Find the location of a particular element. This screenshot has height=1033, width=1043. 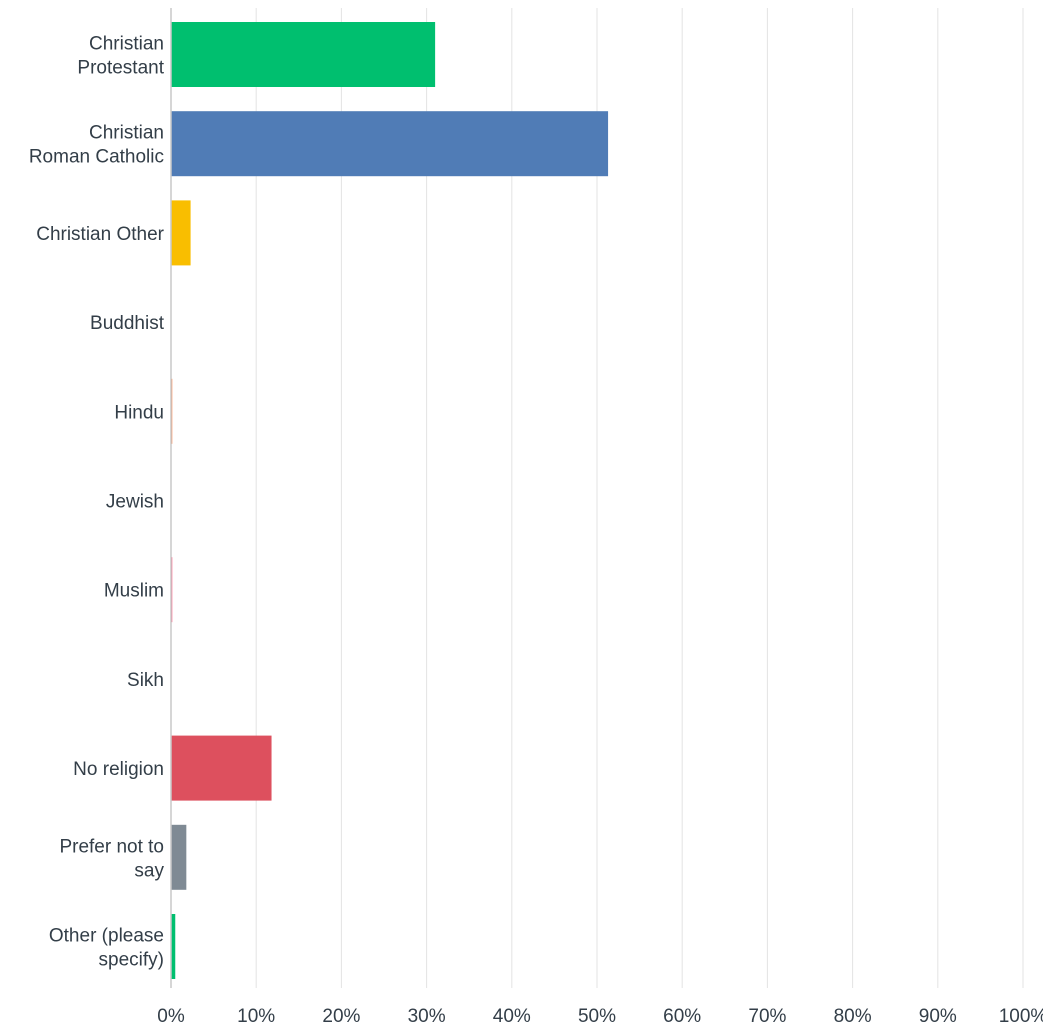

category-label: Protestant is located at coordinates (120, 68).